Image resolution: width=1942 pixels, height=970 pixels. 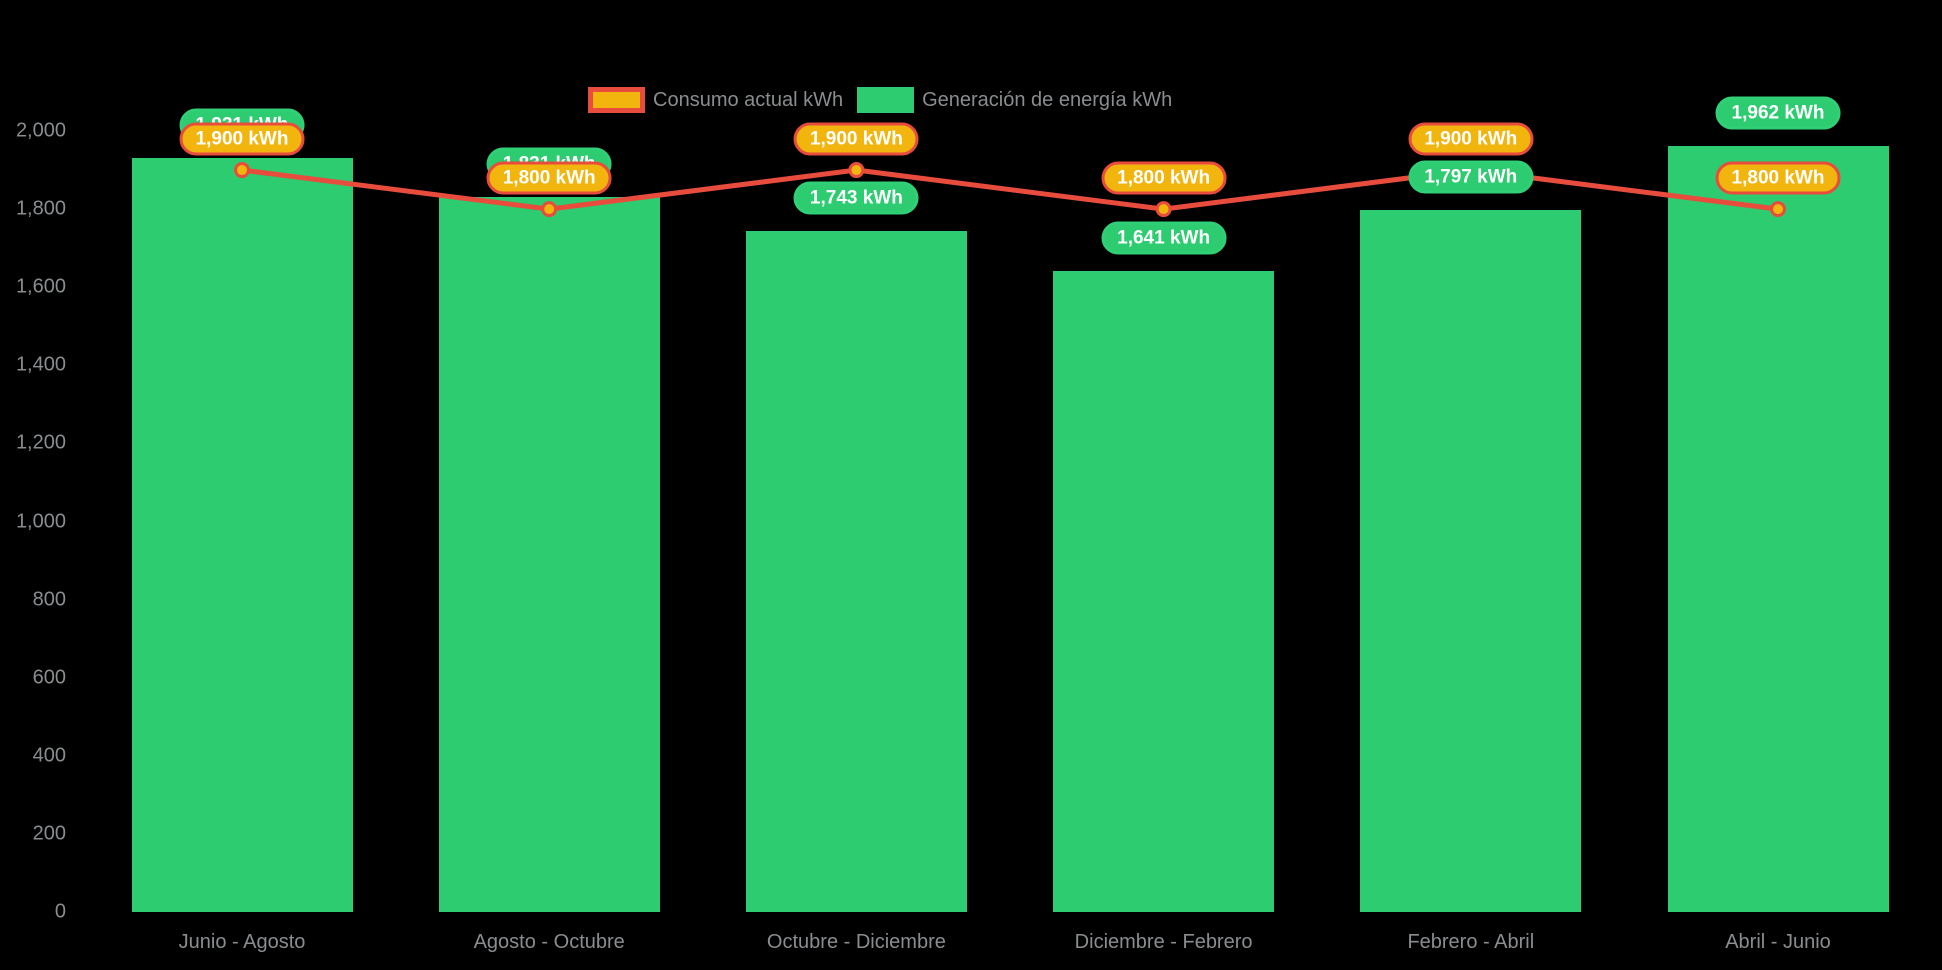 I want to click on data-label-generacion: 1,962 kWh, so click(x=1778, y=113).